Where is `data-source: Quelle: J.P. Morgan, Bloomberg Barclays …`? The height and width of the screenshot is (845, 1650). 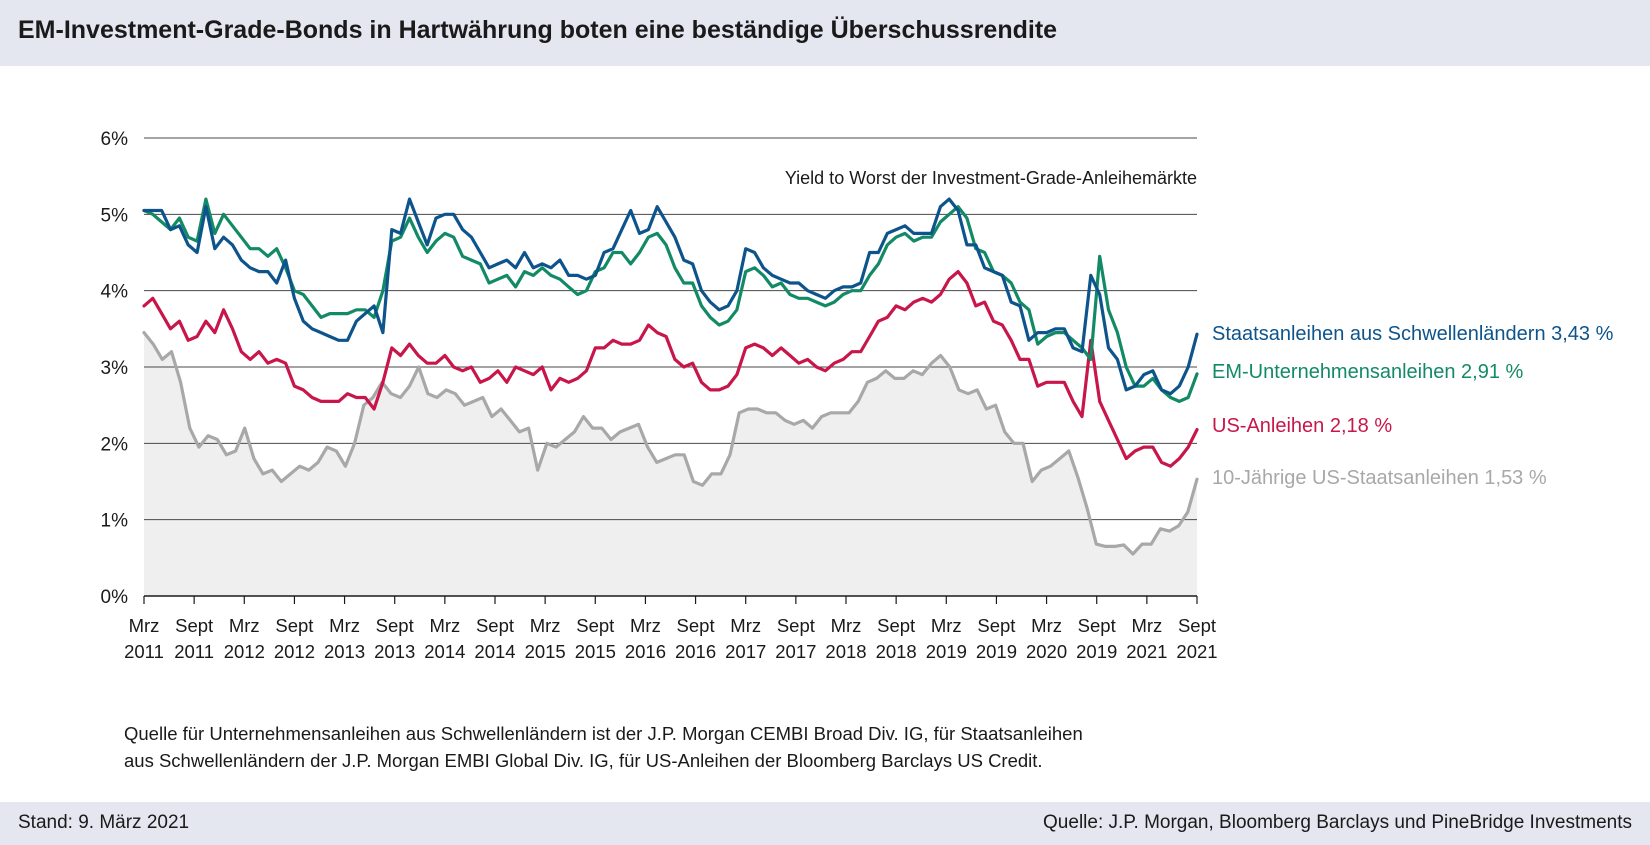
data-source: Quelle: J.P. Morgan, Bloomberg Barclays … is located at coordinates (1337, 822).